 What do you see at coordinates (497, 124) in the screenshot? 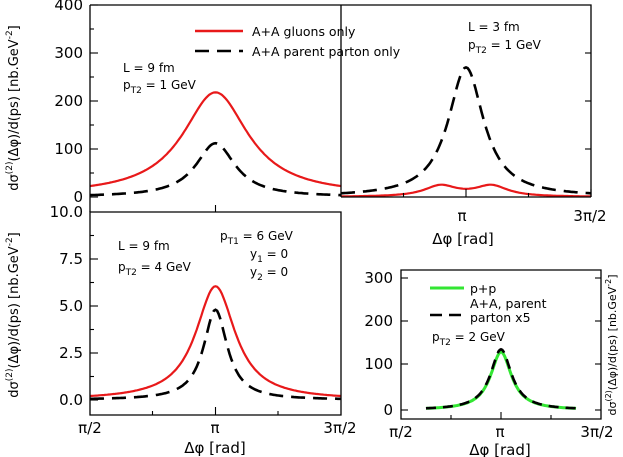
I see `panel-top-right-ticks` at bounding box center [497, 124].